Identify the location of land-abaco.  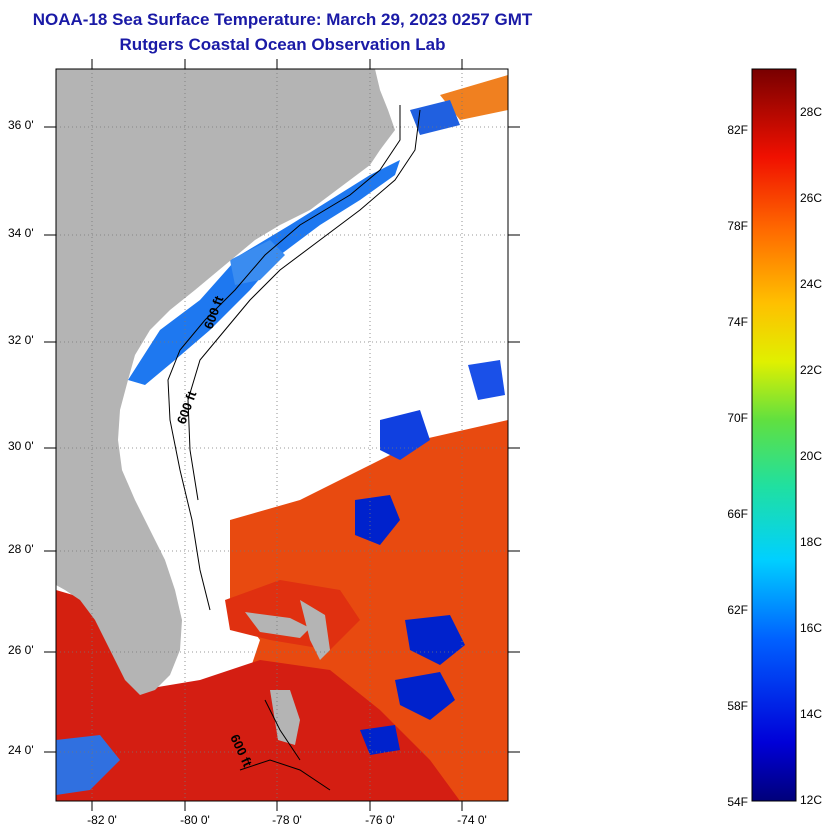
(315, 630).